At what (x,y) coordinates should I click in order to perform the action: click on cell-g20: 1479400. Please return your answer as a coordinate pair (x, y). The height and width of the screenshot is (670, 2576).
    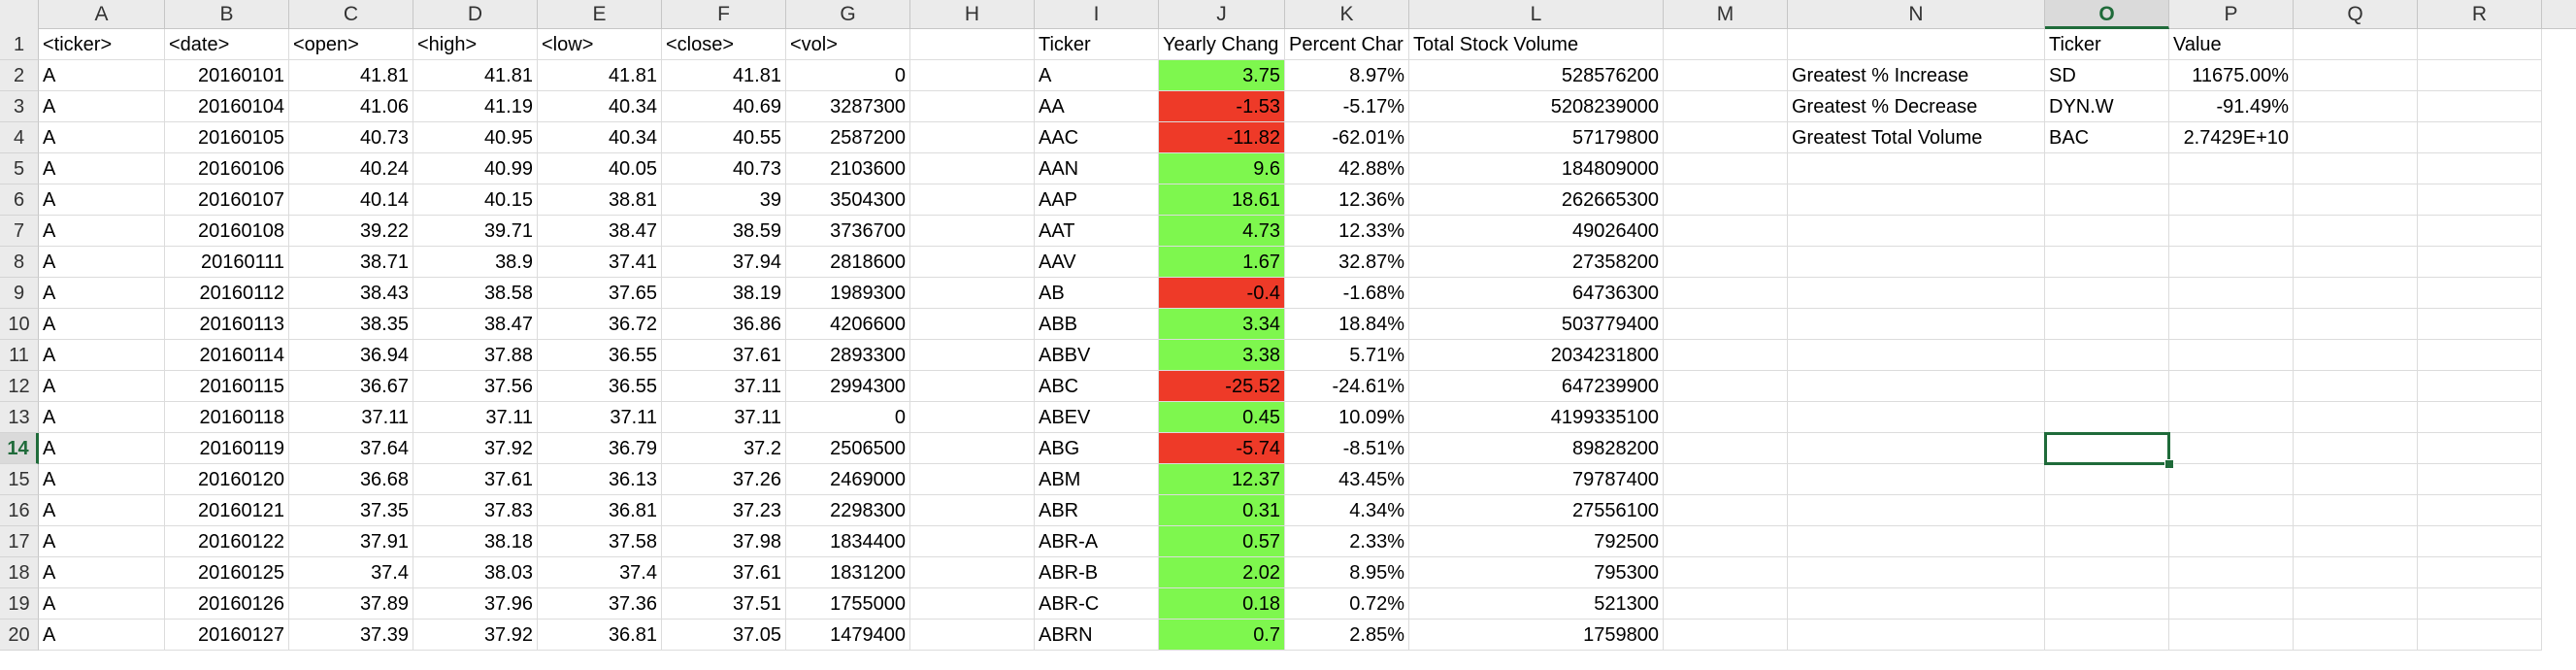
    Looking at the image, I should click on (848, 635).